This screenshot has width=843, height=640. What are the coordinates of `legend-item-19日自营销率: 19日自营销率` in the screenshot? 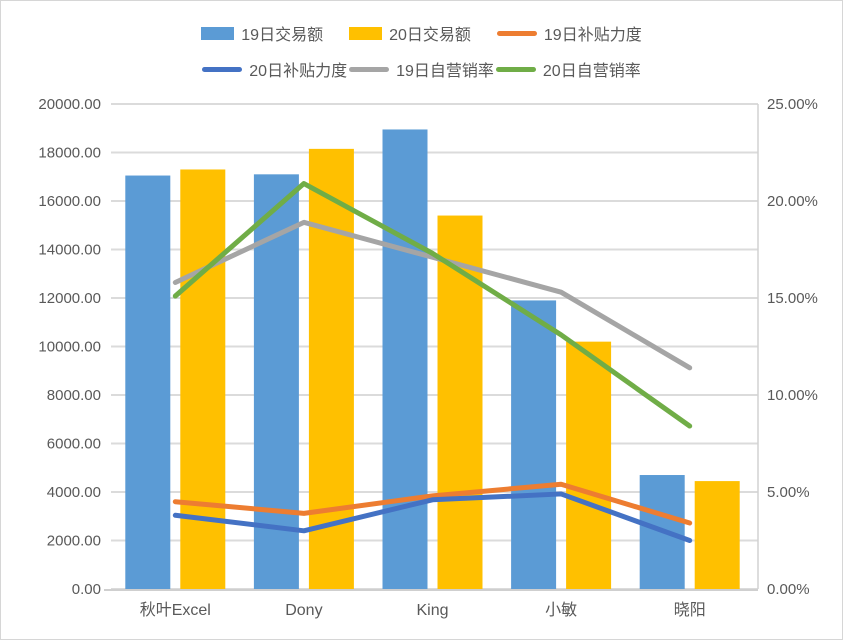 It's located at (421, 69).